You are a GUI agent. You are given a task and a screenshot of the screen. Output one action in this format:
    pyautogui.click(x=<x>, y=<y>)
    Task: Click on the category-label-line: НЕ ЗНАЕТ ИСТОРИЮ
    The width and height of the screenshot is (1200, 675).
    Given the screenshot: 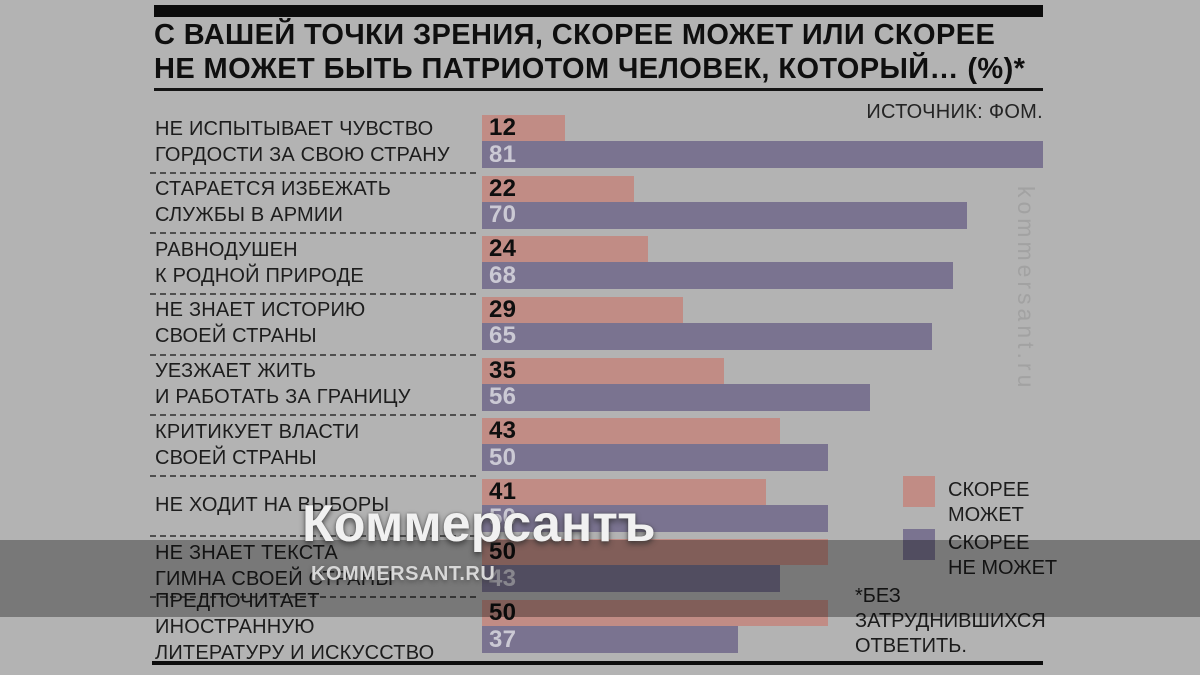 What is the action you would take?
    pyautogui.click(x=260, y=310)
    